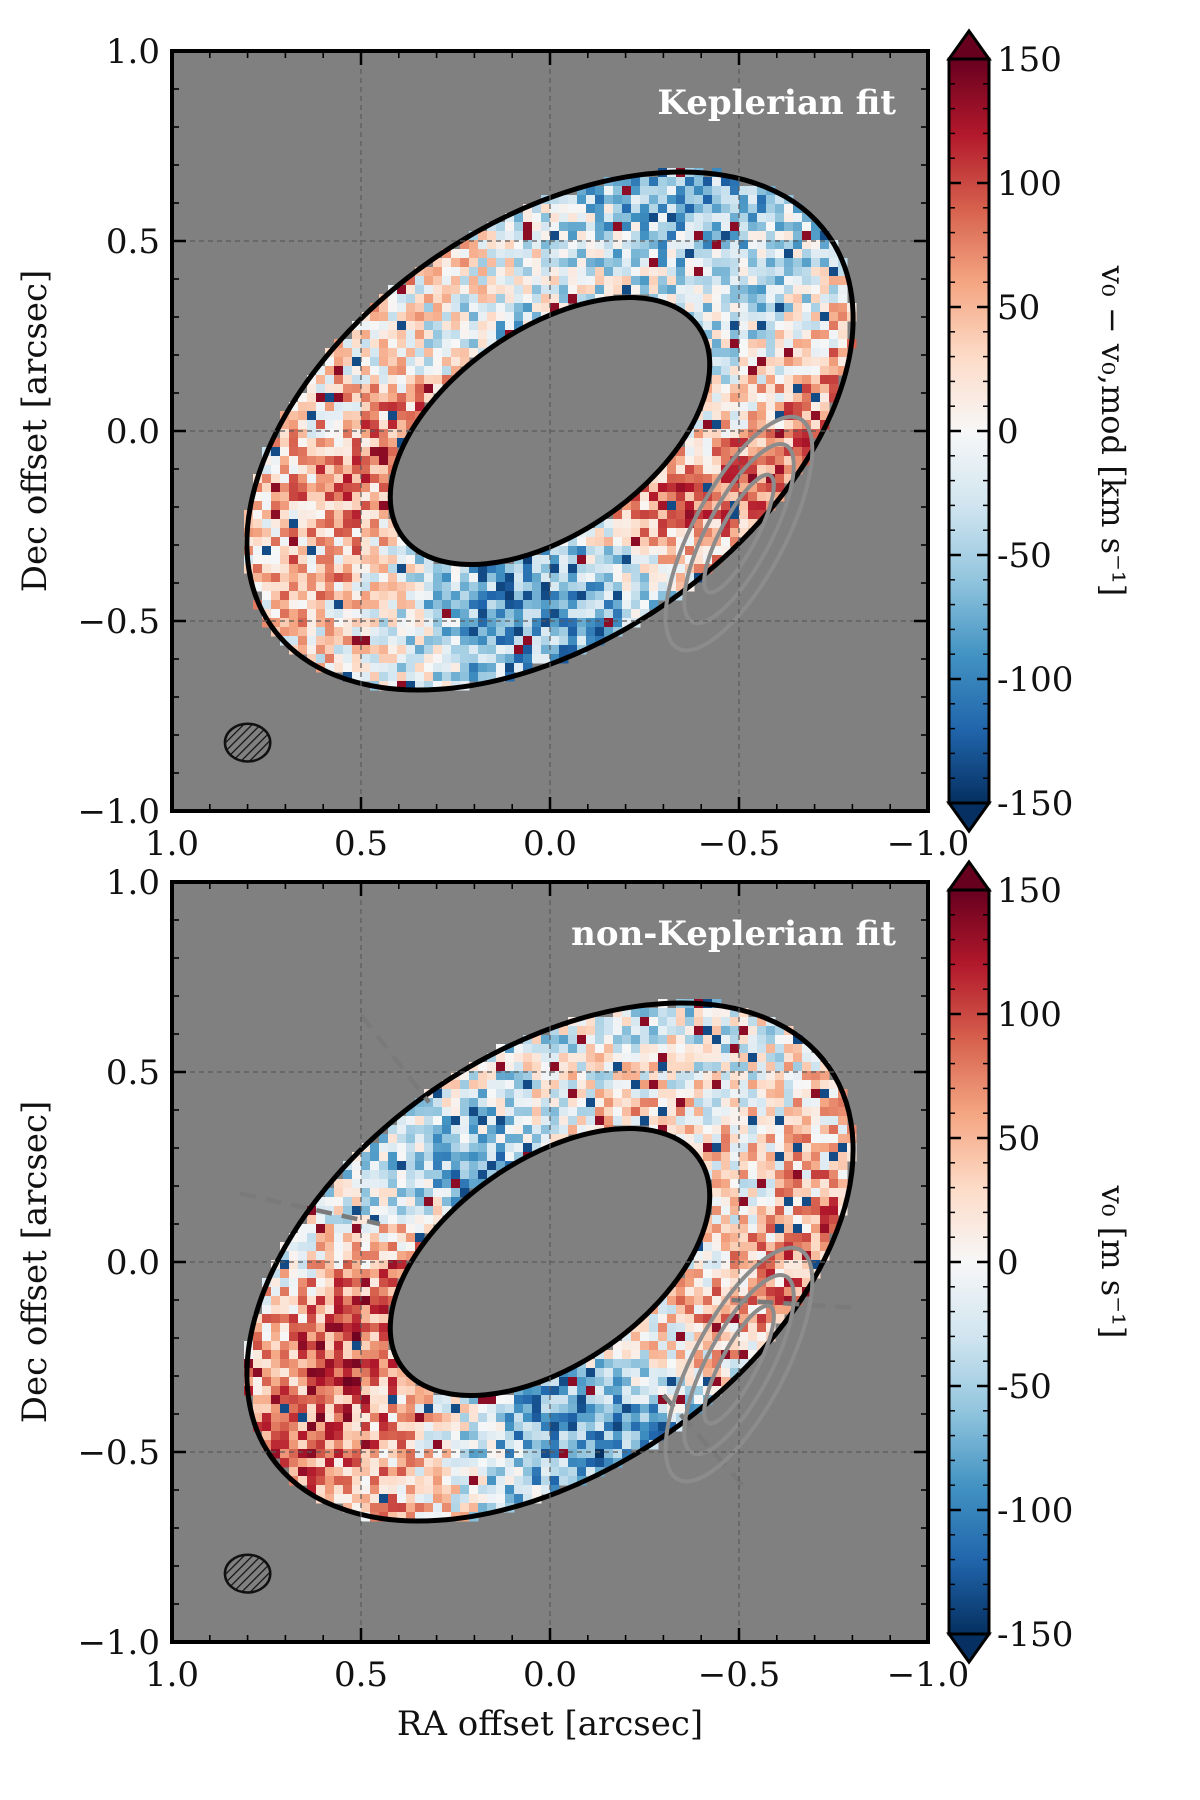 The width and height of the screenshot is (1200, 1800). Describe the element at coordinates (1029, 60) in the screenshot. I see `colorbar-tick-label: 150` at that location.